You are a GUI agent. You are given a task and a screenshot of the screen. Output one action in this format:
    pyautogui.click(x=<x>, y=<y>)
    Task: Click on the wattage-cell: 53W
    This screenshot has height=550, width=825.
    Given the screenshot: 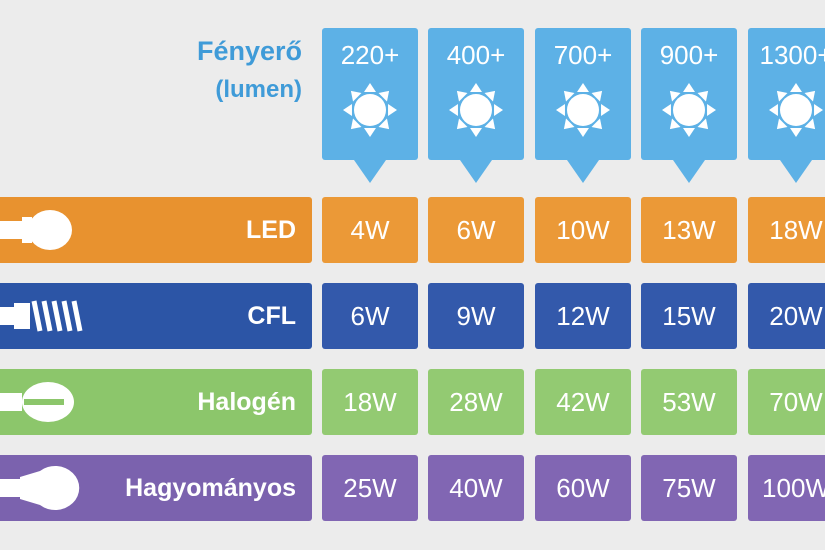 What is the action you would take?
    pyautogui.click(x=689, y=402)
    